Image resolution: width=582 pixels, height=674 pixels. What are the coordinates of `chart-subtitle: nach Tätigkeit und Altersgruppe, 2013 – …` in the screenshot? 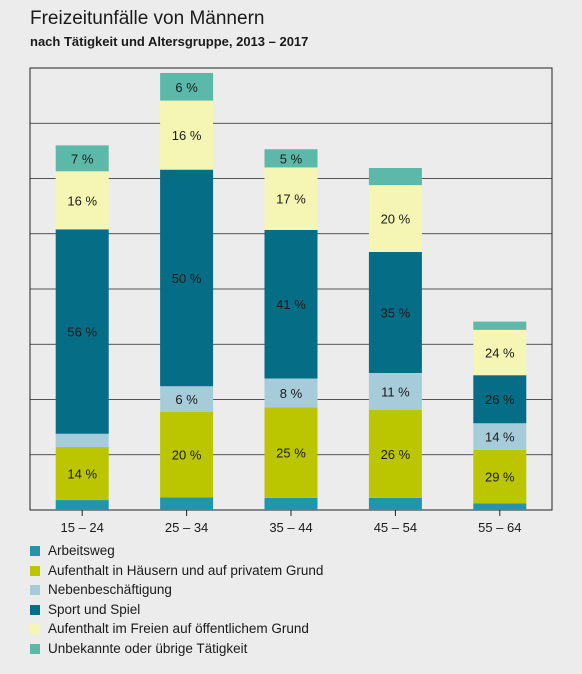 It's located at (169, 41).